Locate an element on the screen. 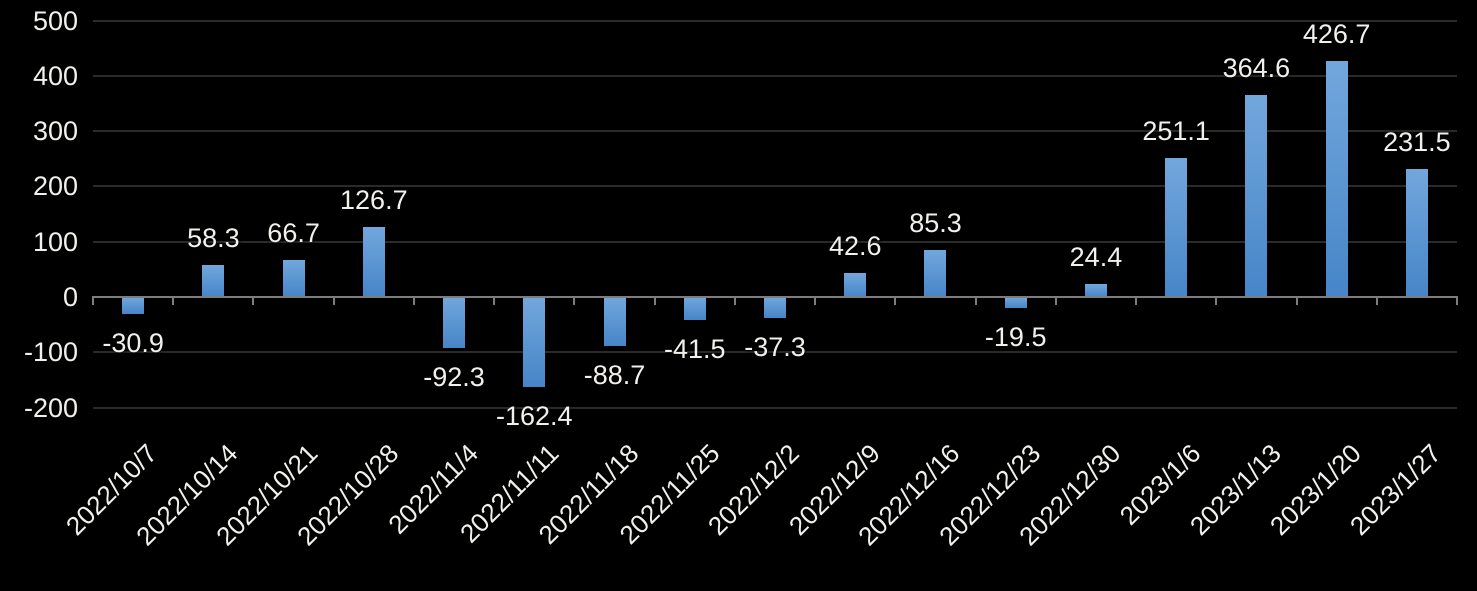 Image resolution: width=1477 pixels, height=591 pixels. bar-2023/1/20 is located at coordinates (1336, 179).